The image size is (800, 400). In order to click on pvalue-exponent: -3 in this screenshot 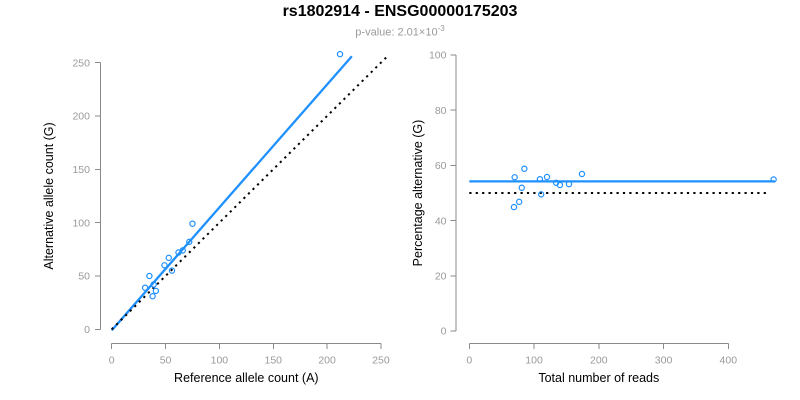, I will do `click(441, 28)`.